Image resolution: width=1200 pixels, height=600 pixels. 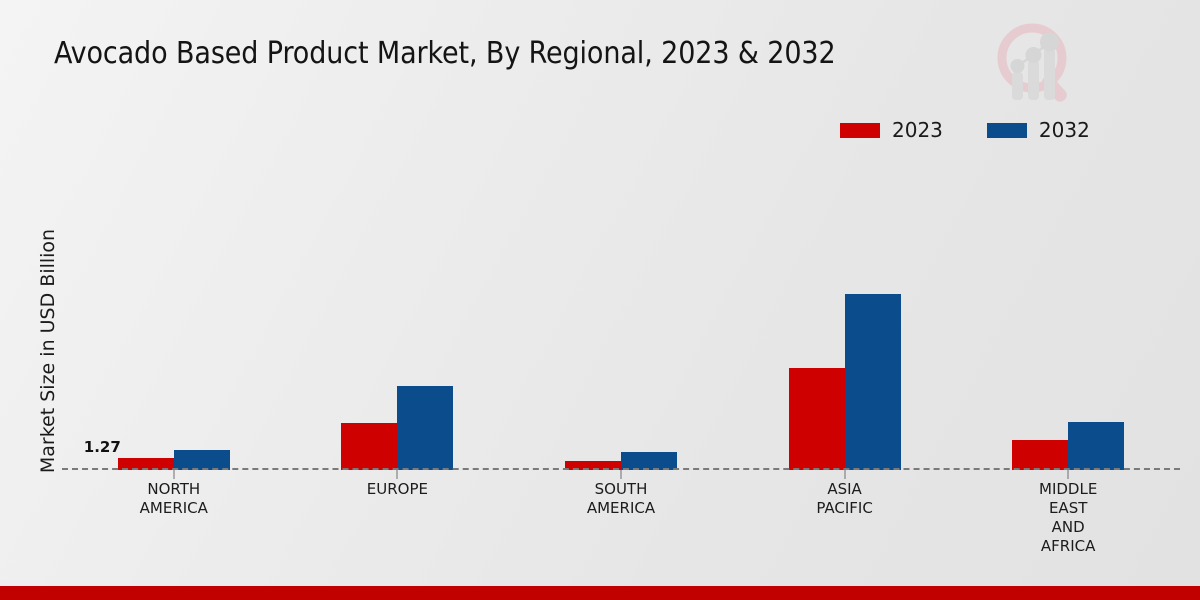 What do you see at coordinates (600, 593) in the screenshot?
I see `footer-accent-bar` at bounding box center [600, 593].